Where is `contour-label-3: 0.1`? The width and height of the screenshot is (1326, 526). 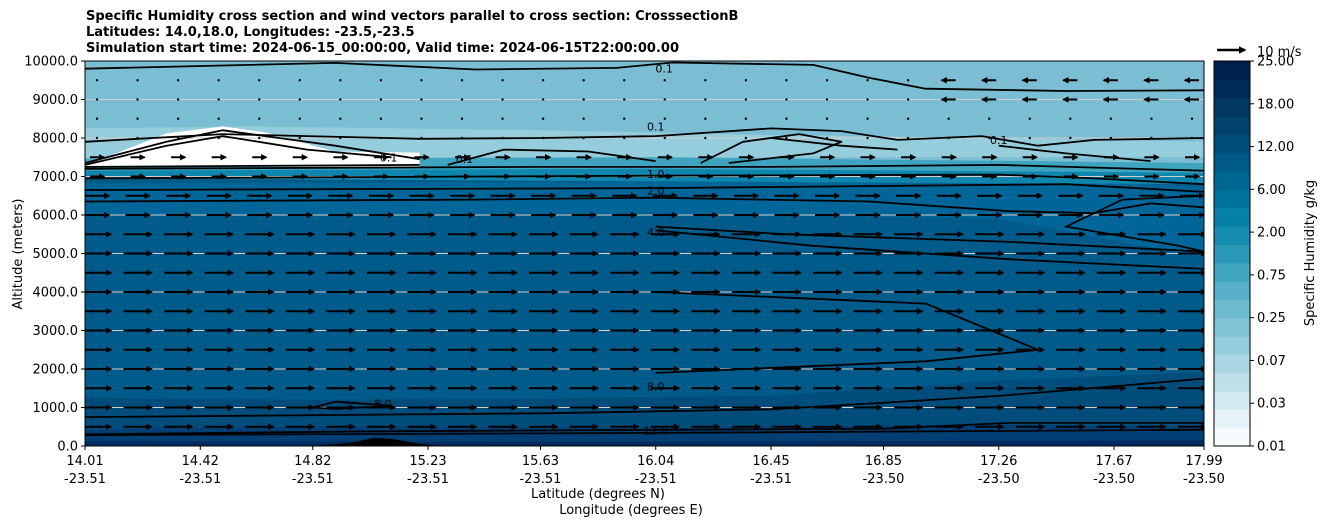 contour-label-3: 0.1 is located at coordinates (389, 157).